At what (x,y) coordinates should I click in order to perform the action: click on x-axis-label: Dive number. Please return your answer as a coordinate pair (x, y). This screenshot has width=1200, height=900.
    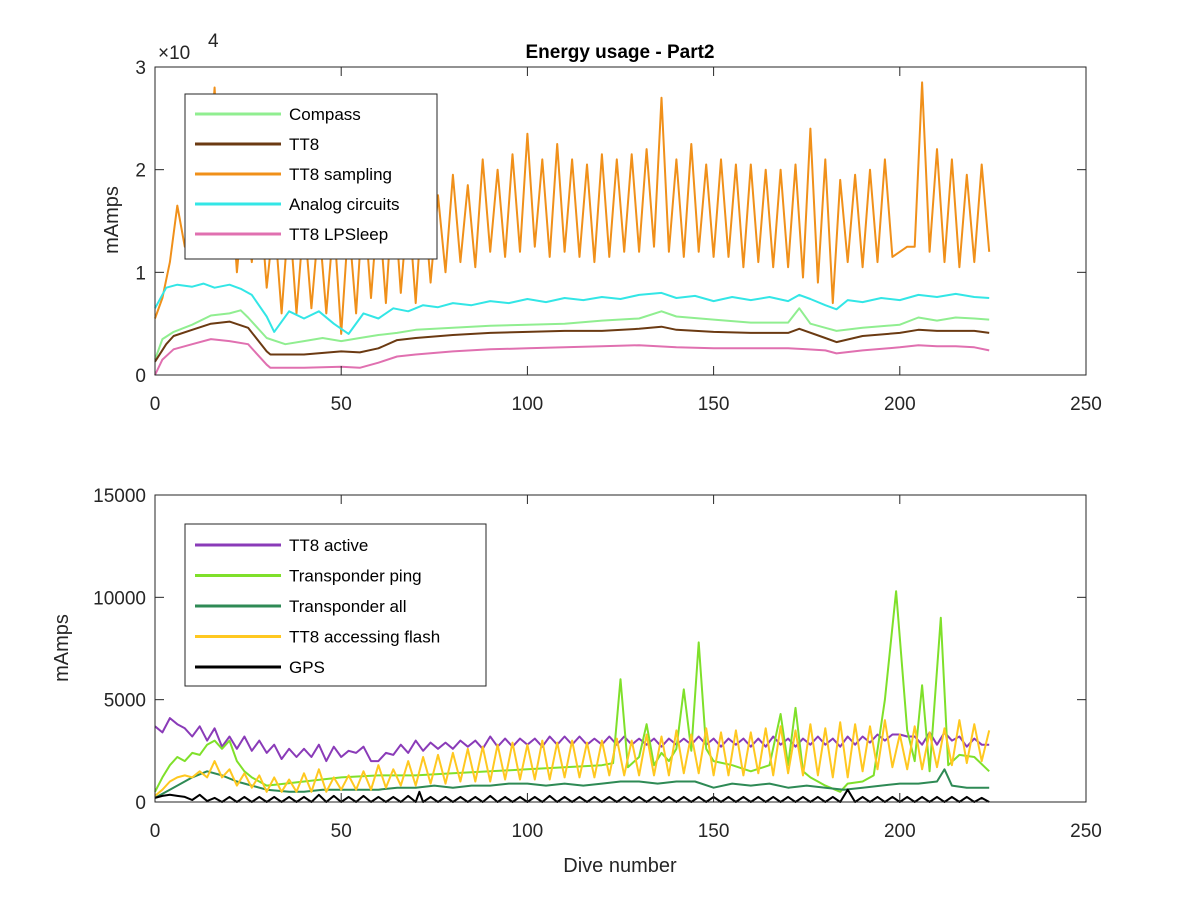
    Looking at the image, I should click on (620, 866).